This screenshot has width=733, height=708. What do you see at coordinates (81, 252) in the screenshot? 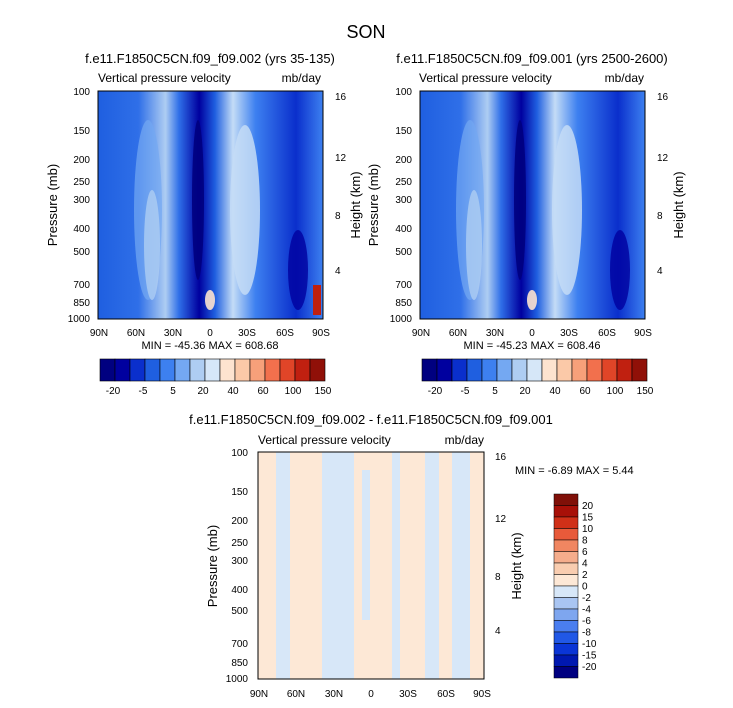
I see `y-tick-label: 500` at bounding box center [81, 252].